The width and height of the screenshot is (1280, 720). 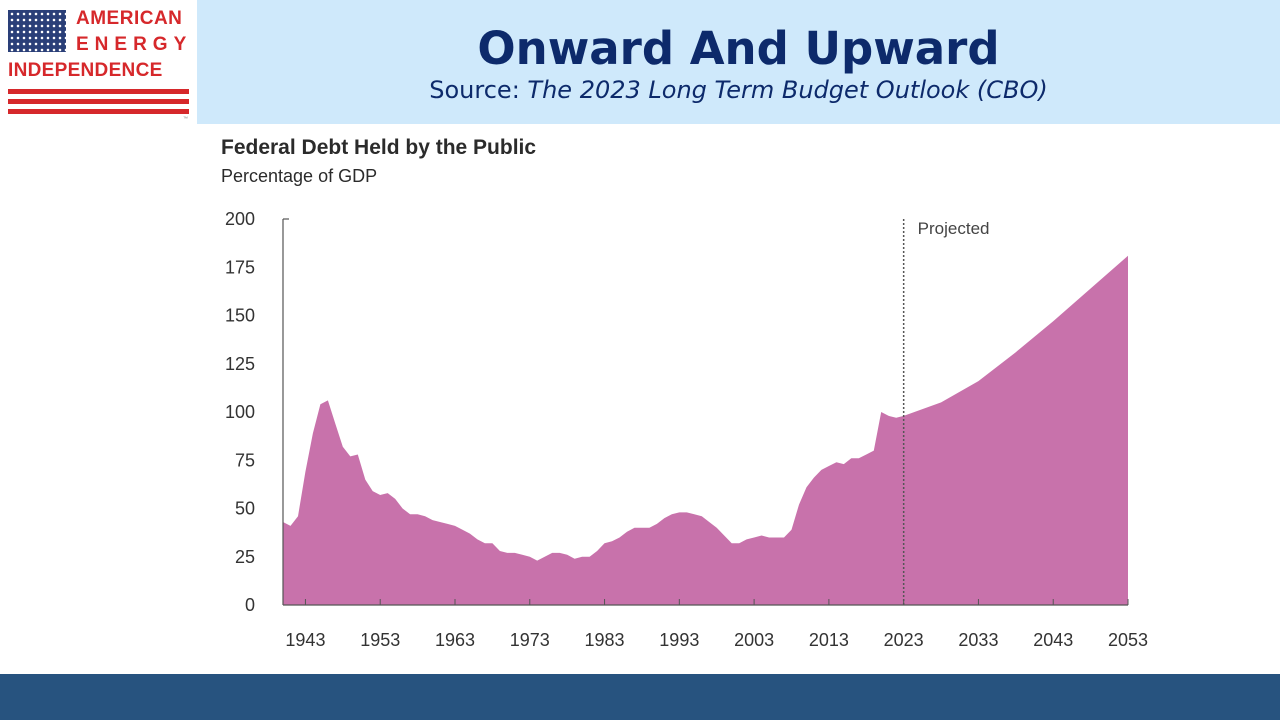 What do you see at coordinates (379, 147) in the screenshot?
I see `chart-title: Federal Debt Held by the Public` at bounding box center [379, 147].